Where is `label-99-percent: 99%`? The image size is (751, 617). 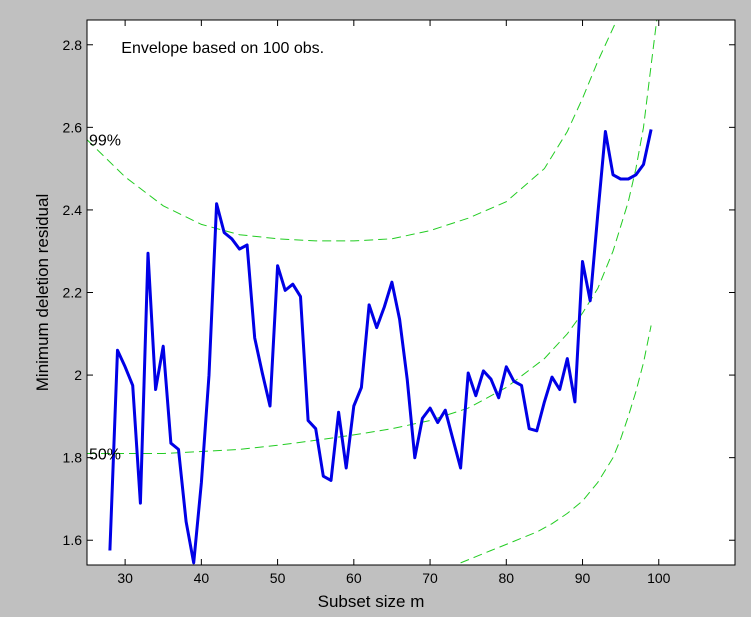
label-99-percent: 99% is located at coordinates (105, 141).